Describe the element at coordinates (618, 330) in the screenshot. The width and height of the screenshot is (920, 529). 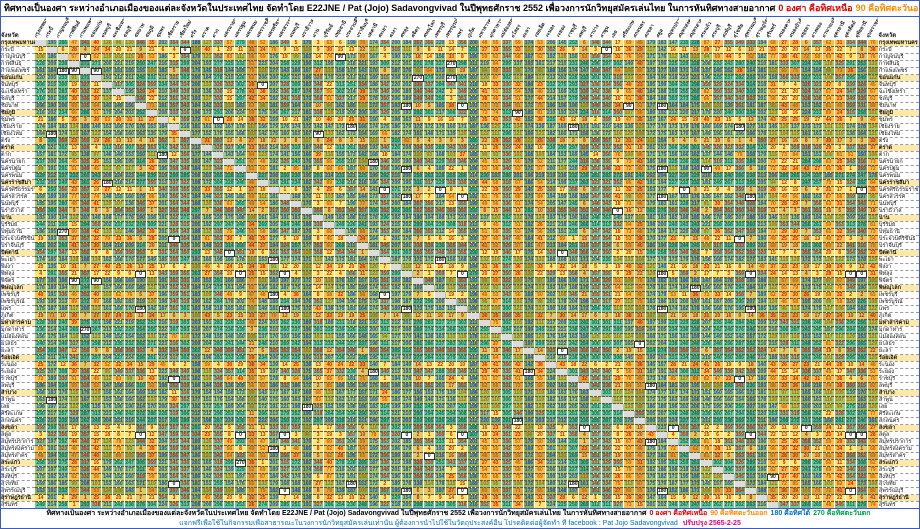
I see `bearing-cell: 289` at that location.